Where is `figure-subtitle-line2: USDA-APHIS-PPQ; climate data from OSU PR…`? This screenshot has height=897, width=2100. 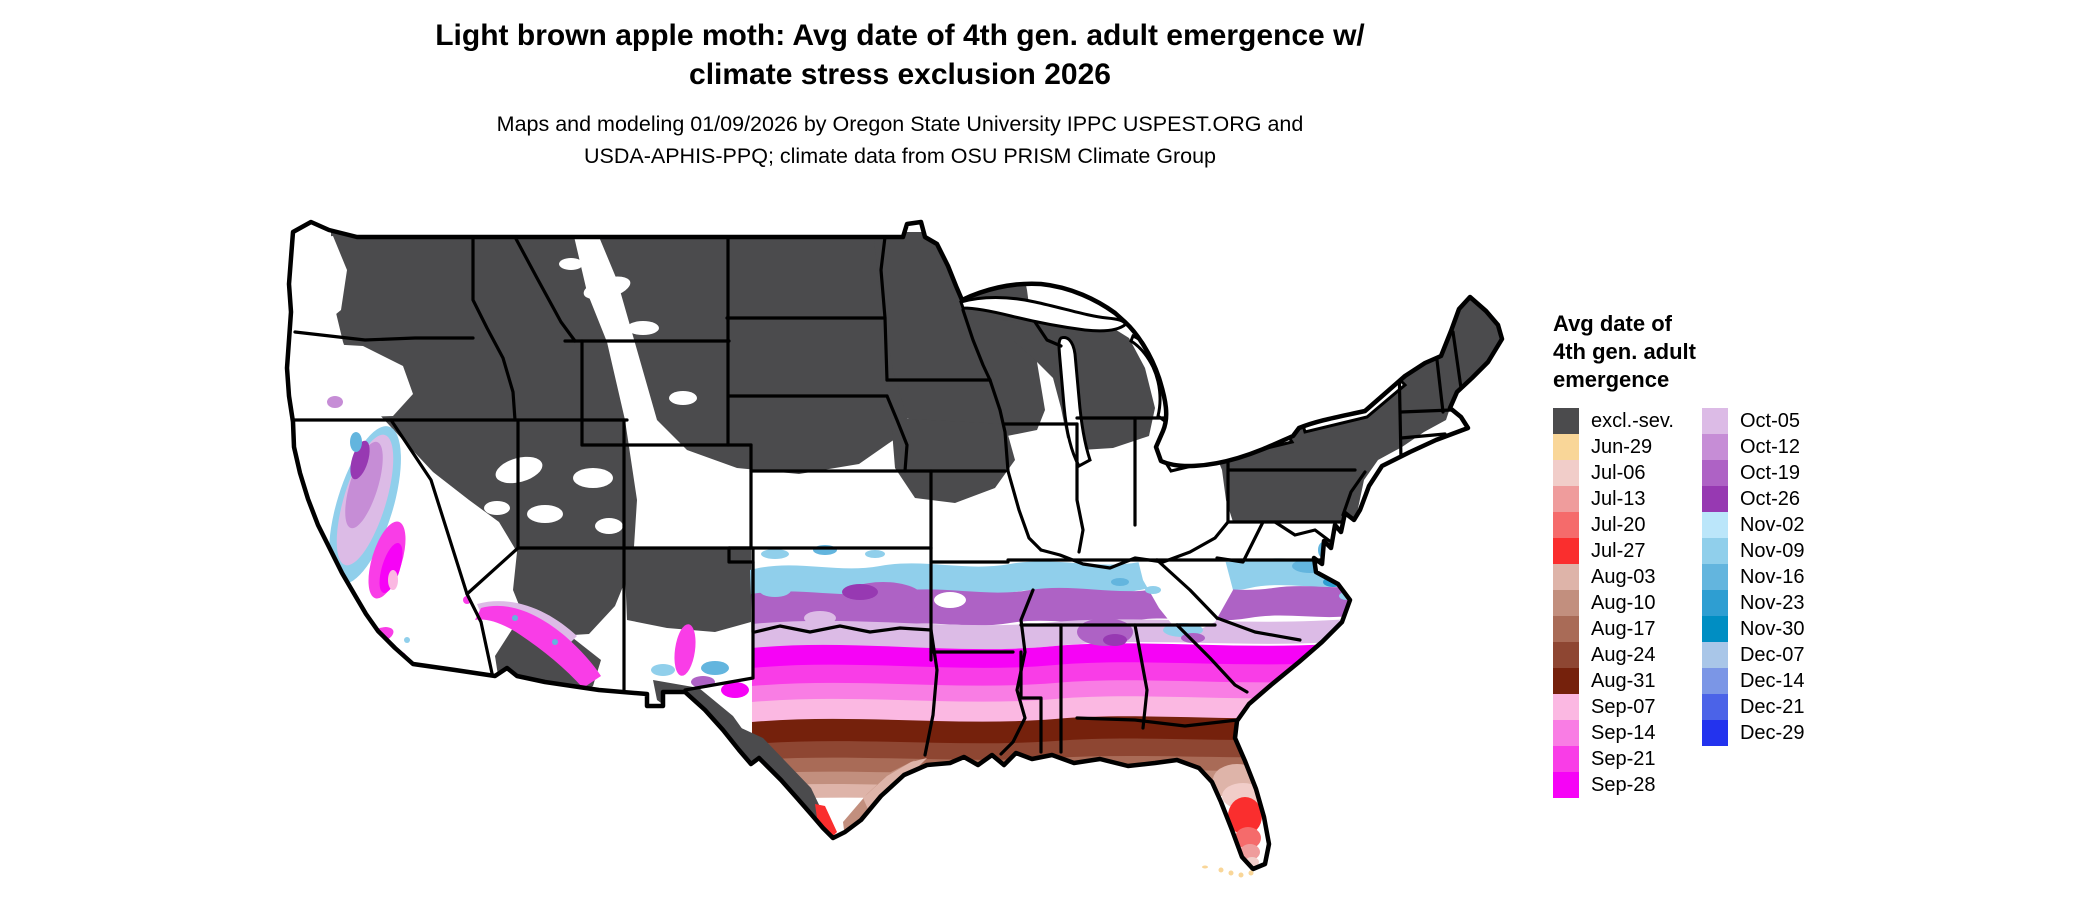 figure-subtitle-line2: USDA-APHIS-PPQ; climate data from OSU PR… is located at coordinates (900, 156).